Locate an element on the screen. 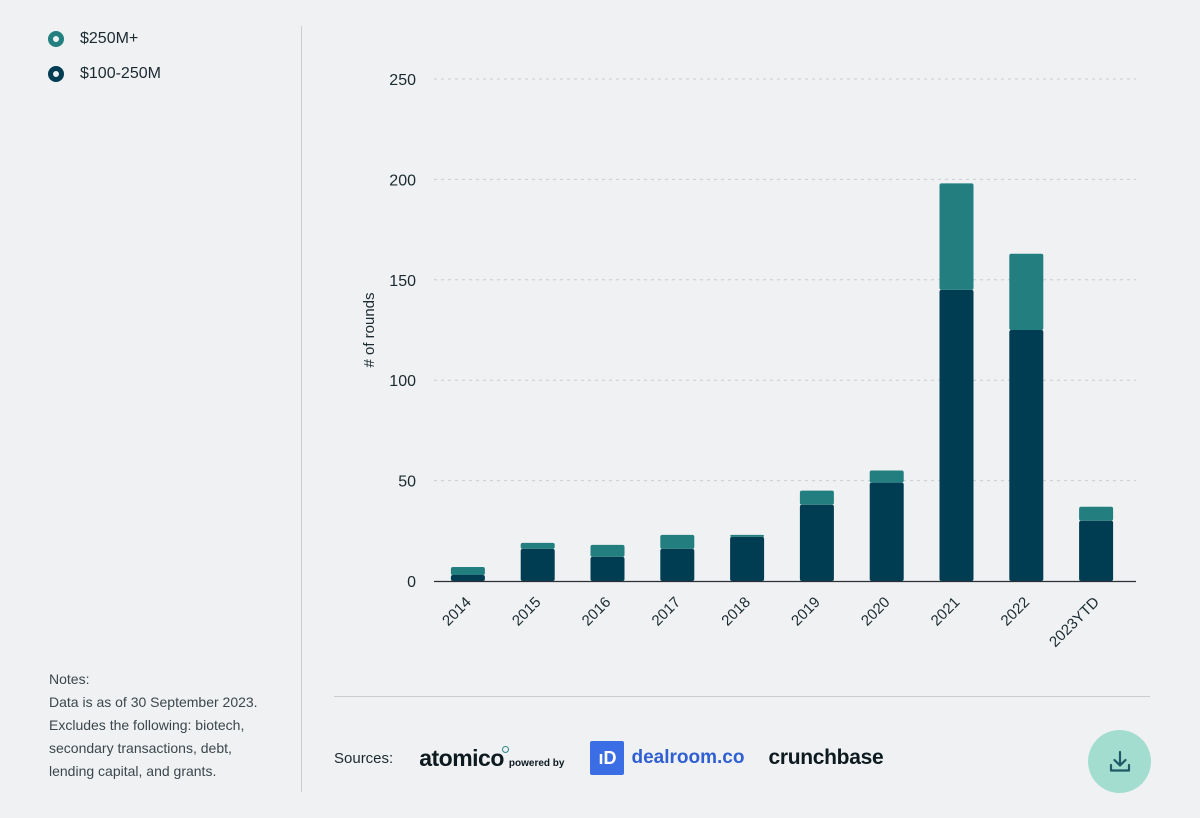 The image size is (1200, 818). atomico-wordmark: atomico is located at coordinates (464, 758).